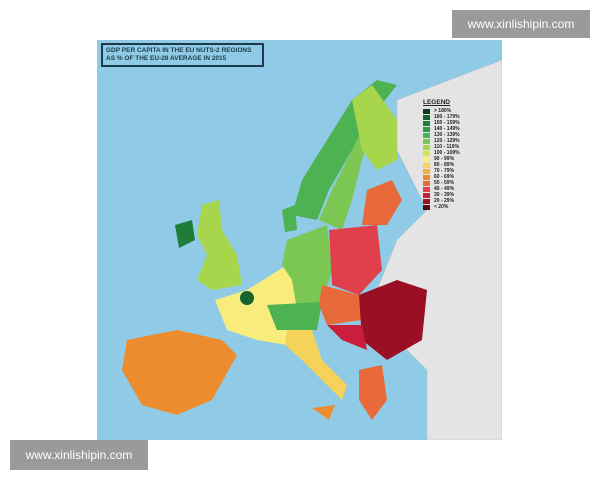 This screenshot has width=600, height=480. I want to click on legend-item: 140 - 149%, so click(441, 129).